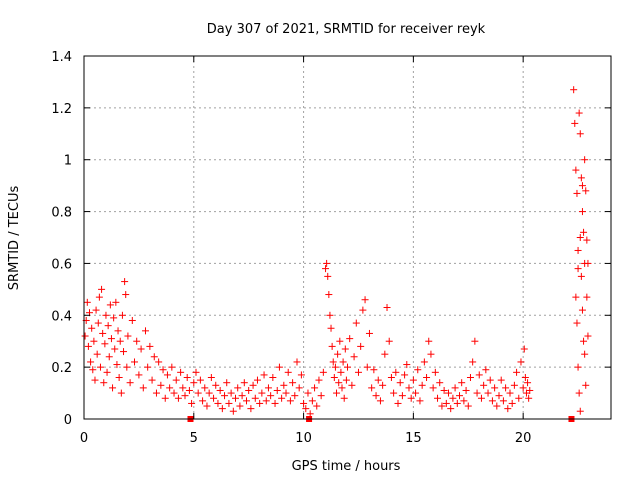 Image resolution: width=640 pixels, height=480 pixels. I want to click on x-tick-label: 0, so click(84, 438).